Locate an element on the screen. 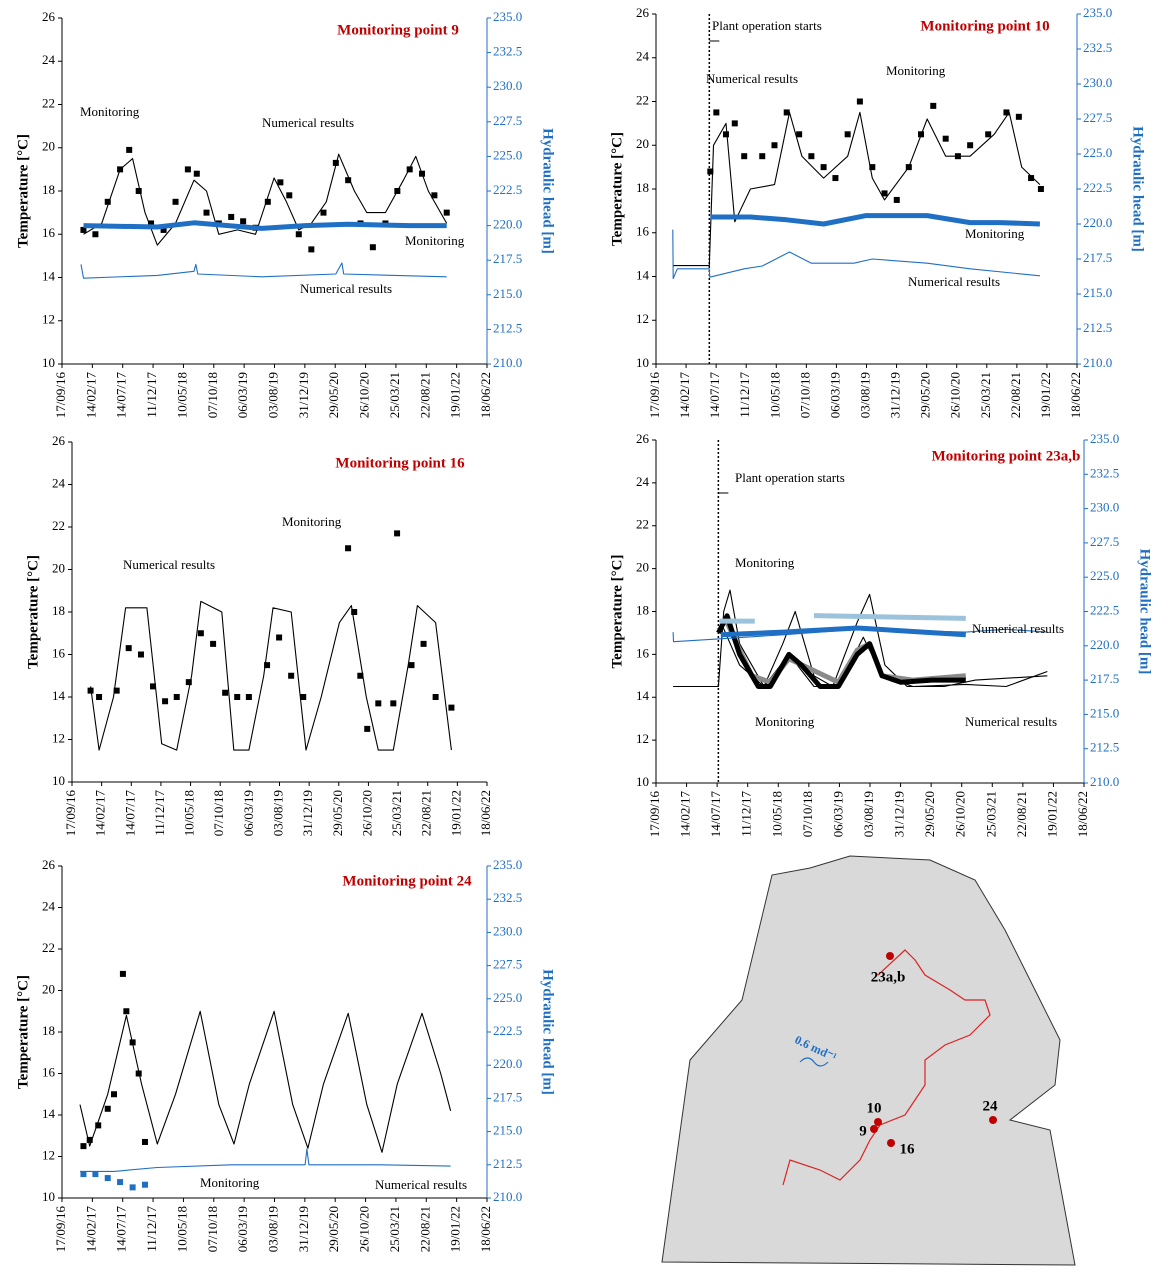 The image size is (1163, 1272). y2-tick-label: 227.5 is located at coordinates (1097, 117).